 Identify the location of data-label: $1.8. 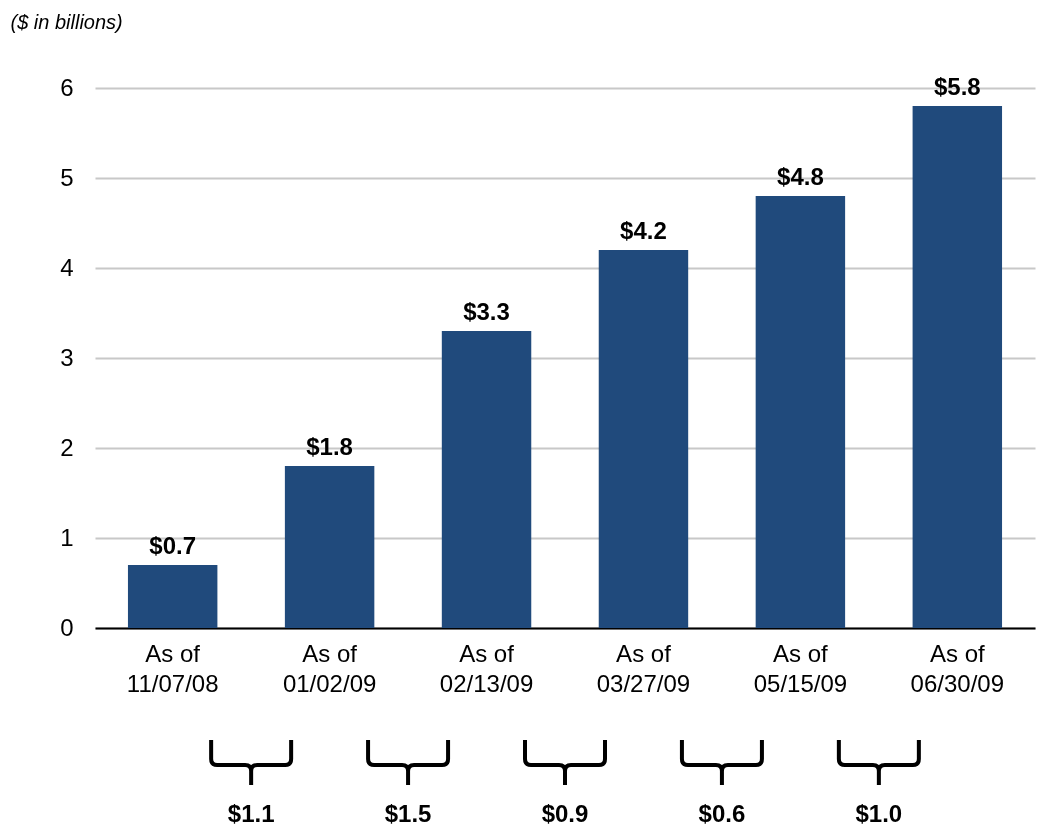
(329, 446).